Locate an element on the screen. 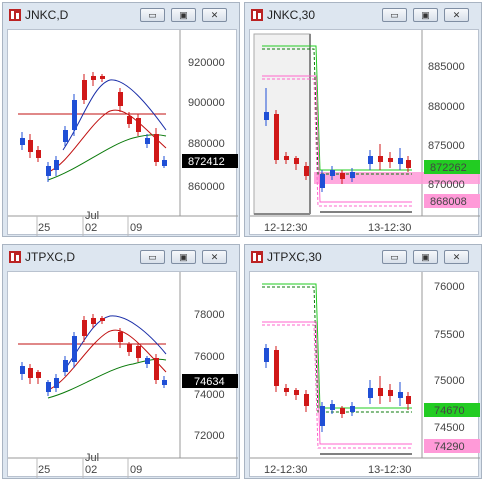  y-tick-label: 74500 is located at coordinates (449, 428).